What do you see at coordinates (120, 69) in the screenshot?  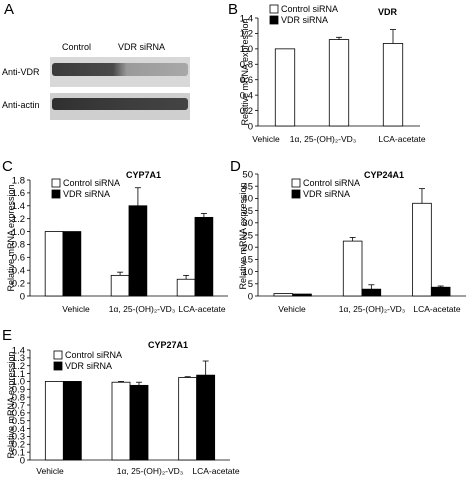 I see `blot-band-vdr` at bounding box center [120, 69].